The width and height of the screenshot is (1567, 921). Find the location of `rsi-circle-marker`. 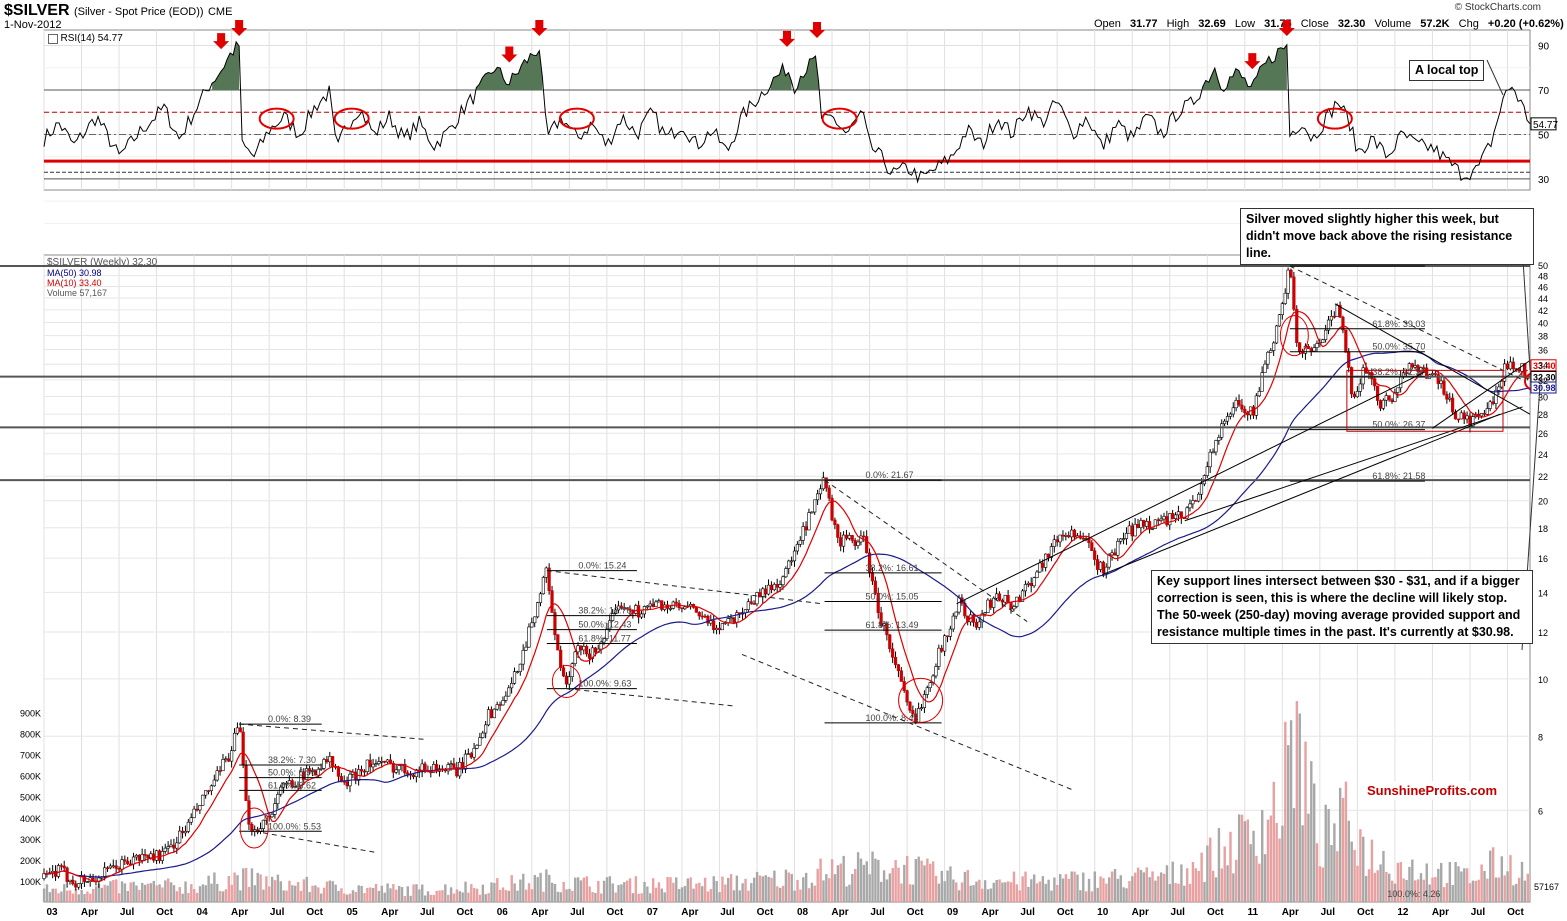

rsi-circle-marker is located at coordinates (276, 118).